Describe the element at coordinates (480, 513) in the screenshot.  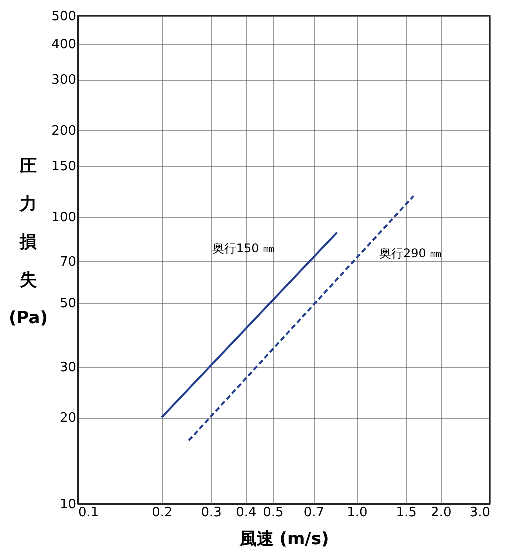
I see `x-tick-label: 3.0` at that location.